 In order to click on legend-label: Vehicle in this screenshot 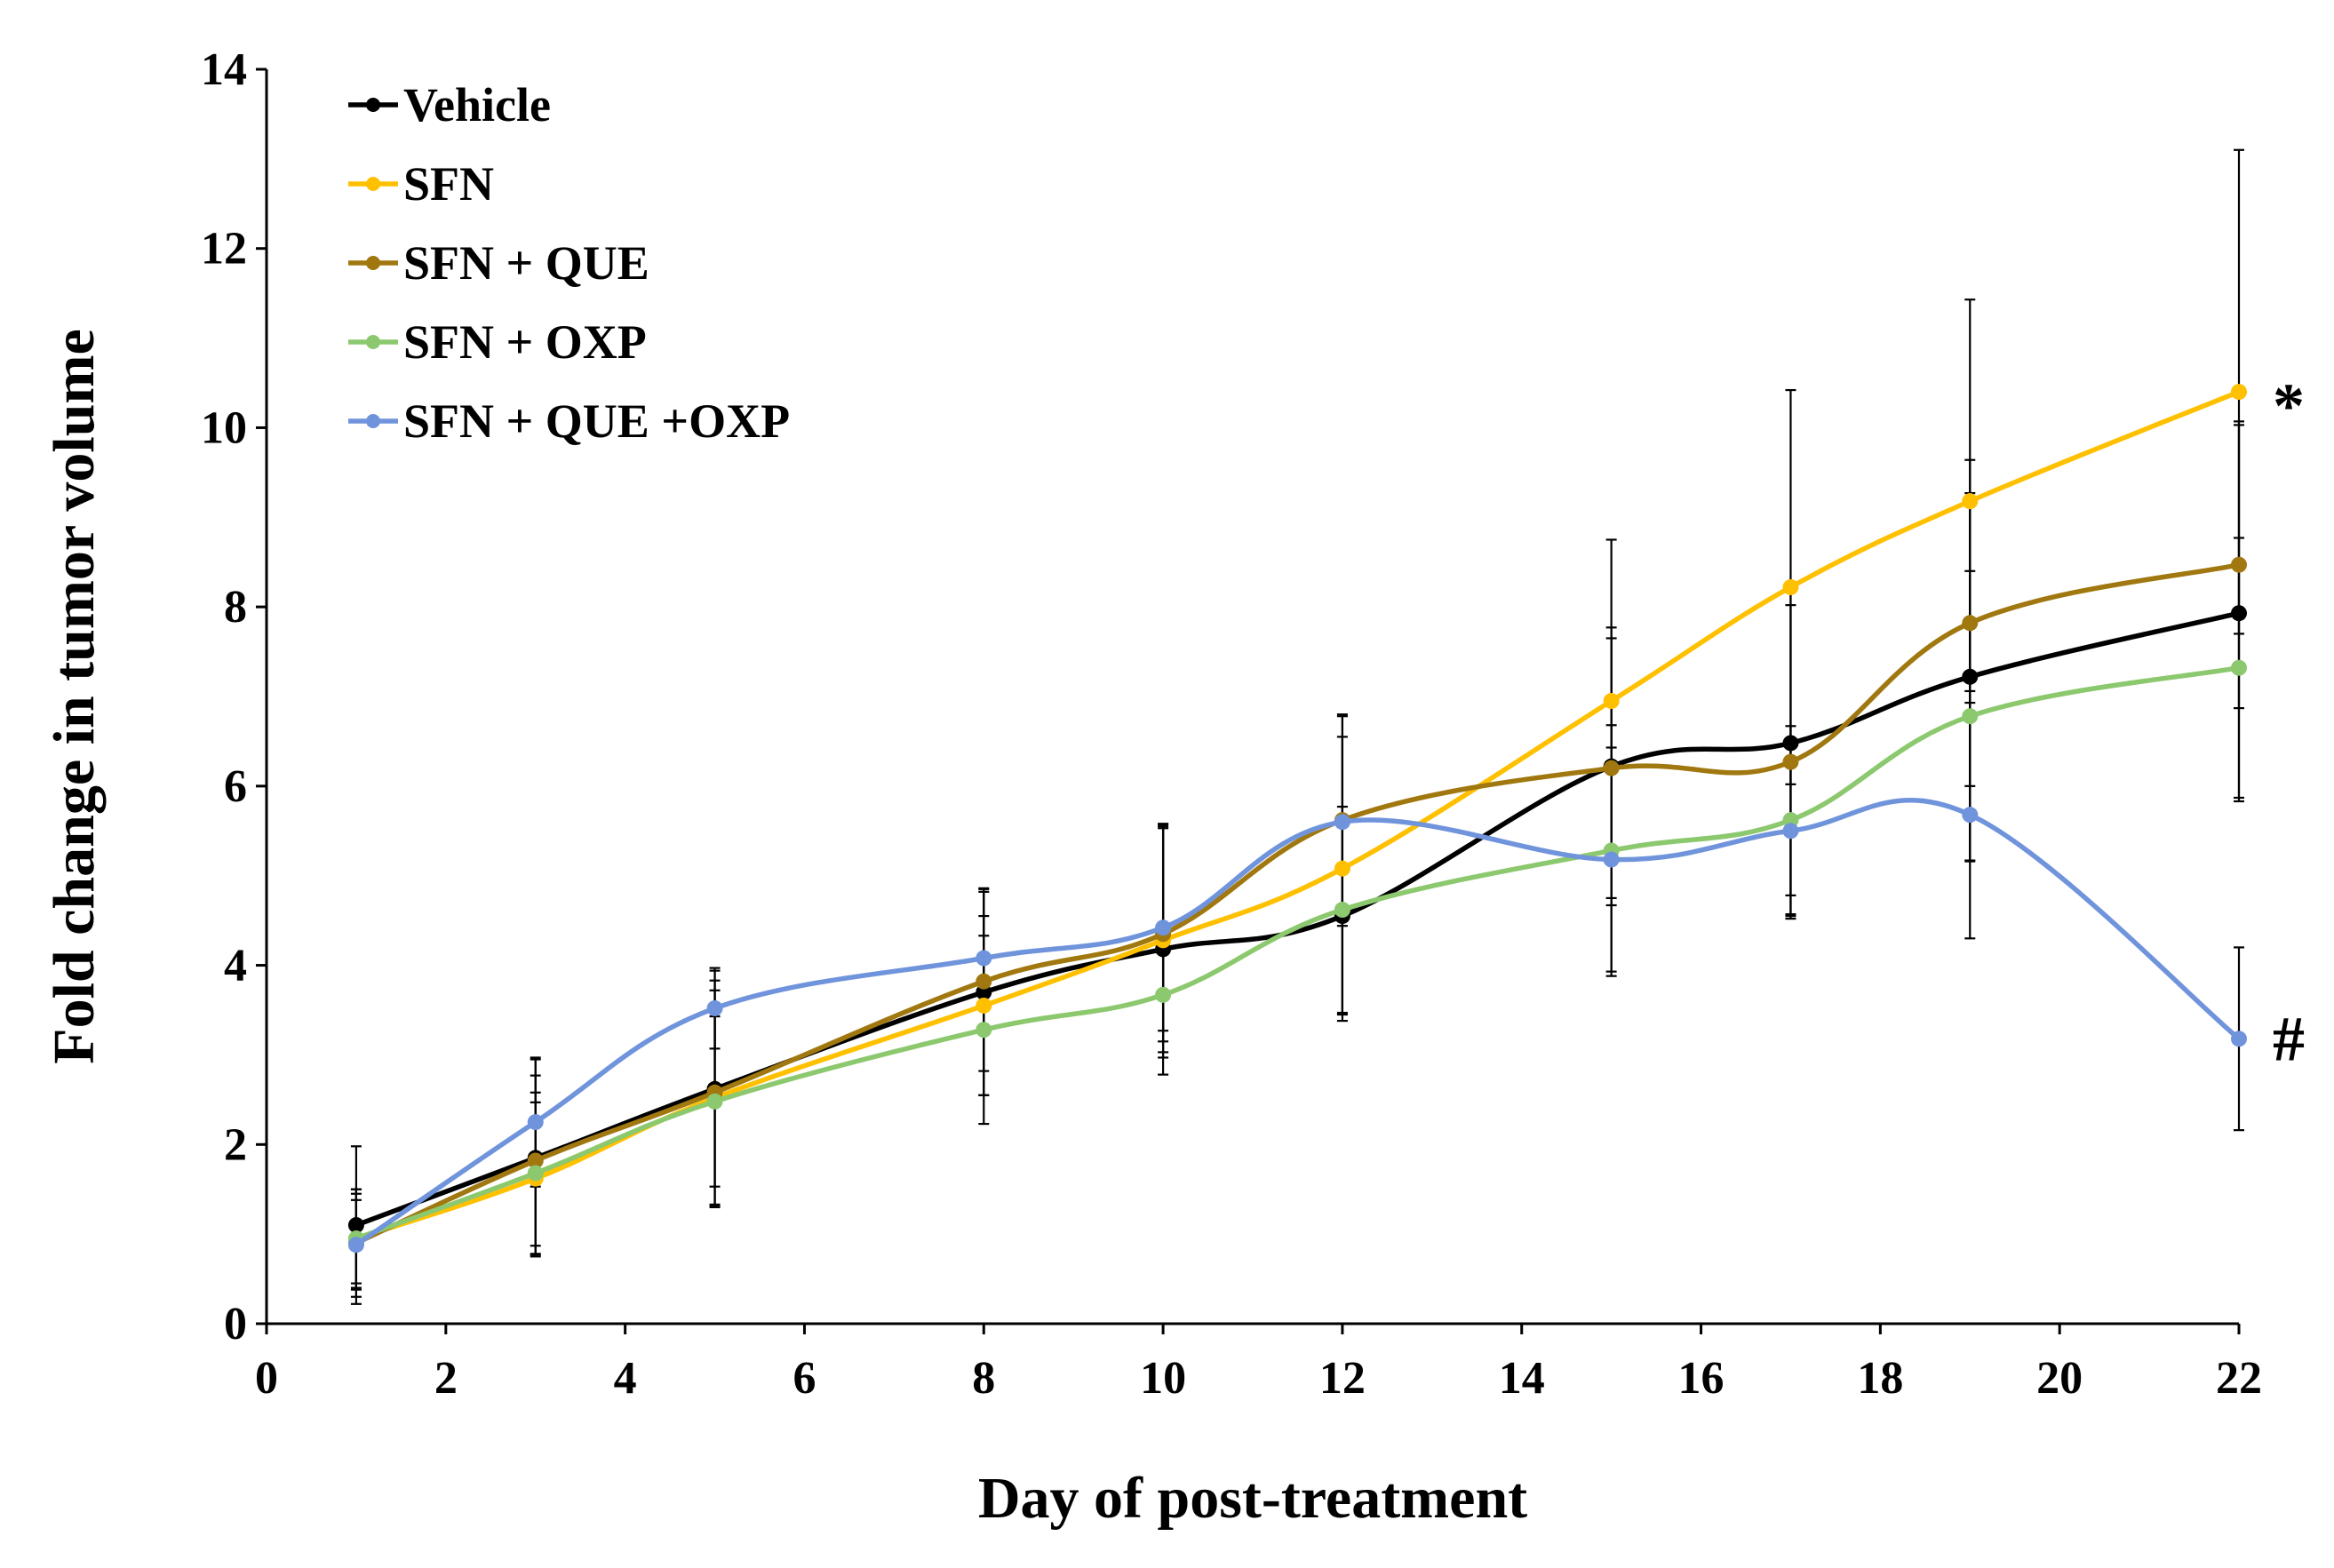, I will do `click(477, 104)`.